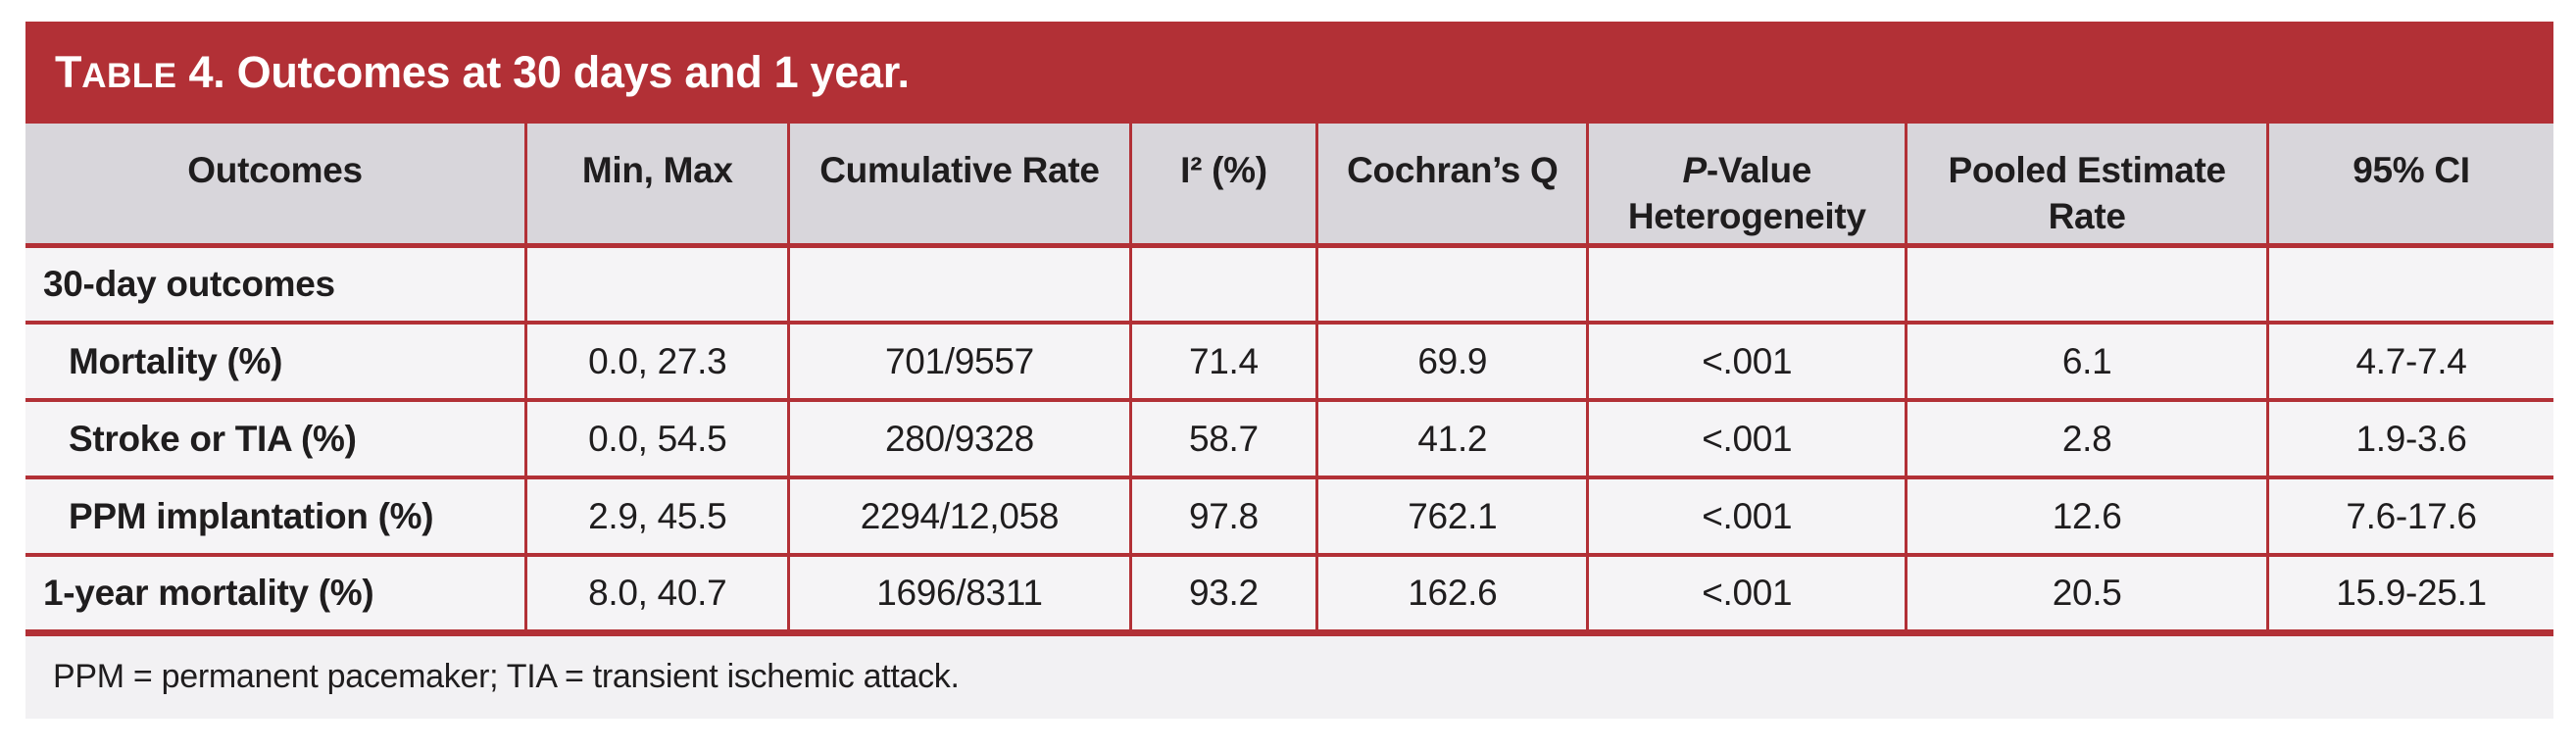 This screenshot has height=751, width=2576. What do you see at coordinates (656, 515) in the screenshot?
I see `data-cell: 2.9, 45.5` at bounding box center [656, 515].